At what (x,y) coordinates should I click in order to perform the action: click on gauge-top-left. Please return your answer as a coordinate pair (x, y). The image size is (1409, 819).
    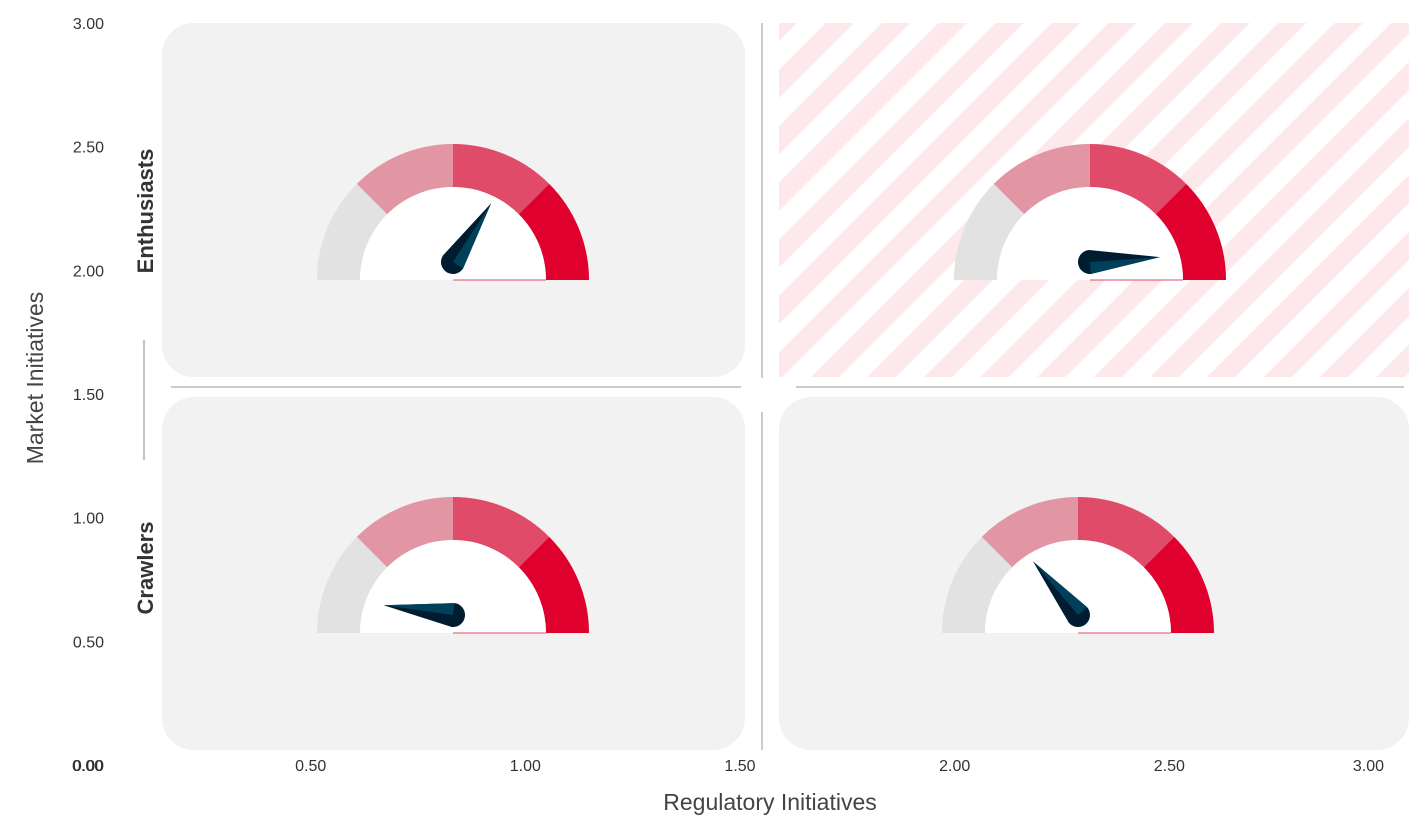
    Looking at the image, I should click on (453, 212).